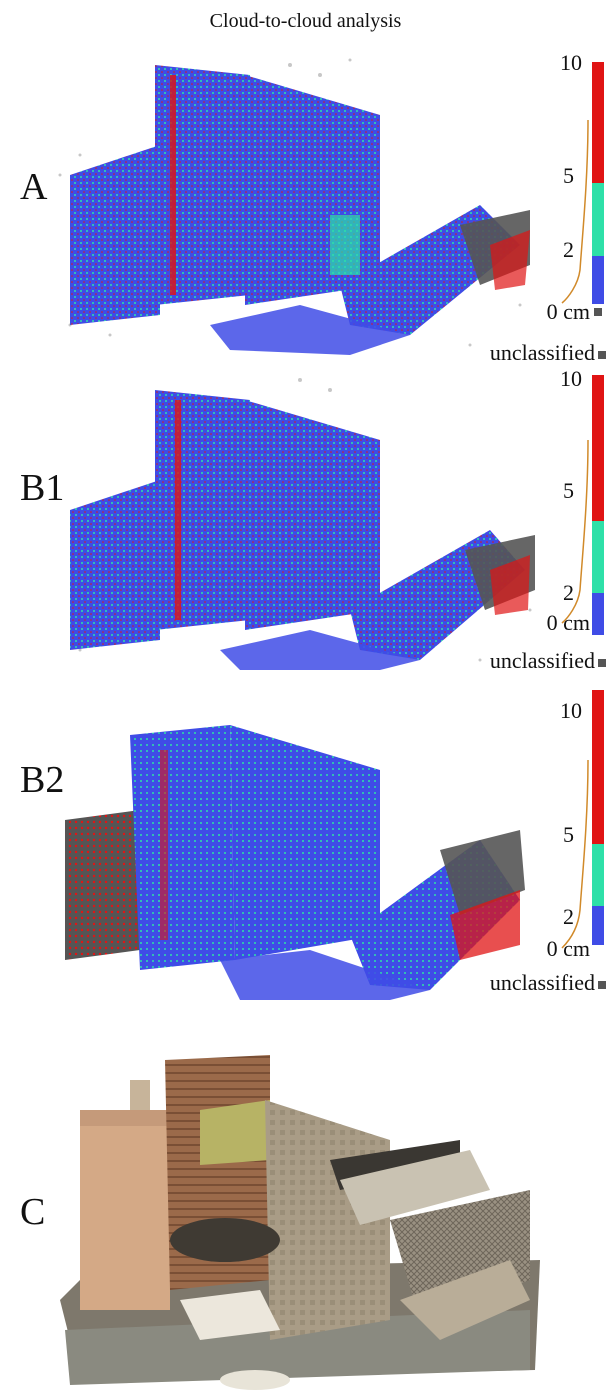  What do you see at coordinates (568, 622) in the screenshot?
I see `scale-tick-zero-b1: 0 cm` at bounding box center [568, 622].